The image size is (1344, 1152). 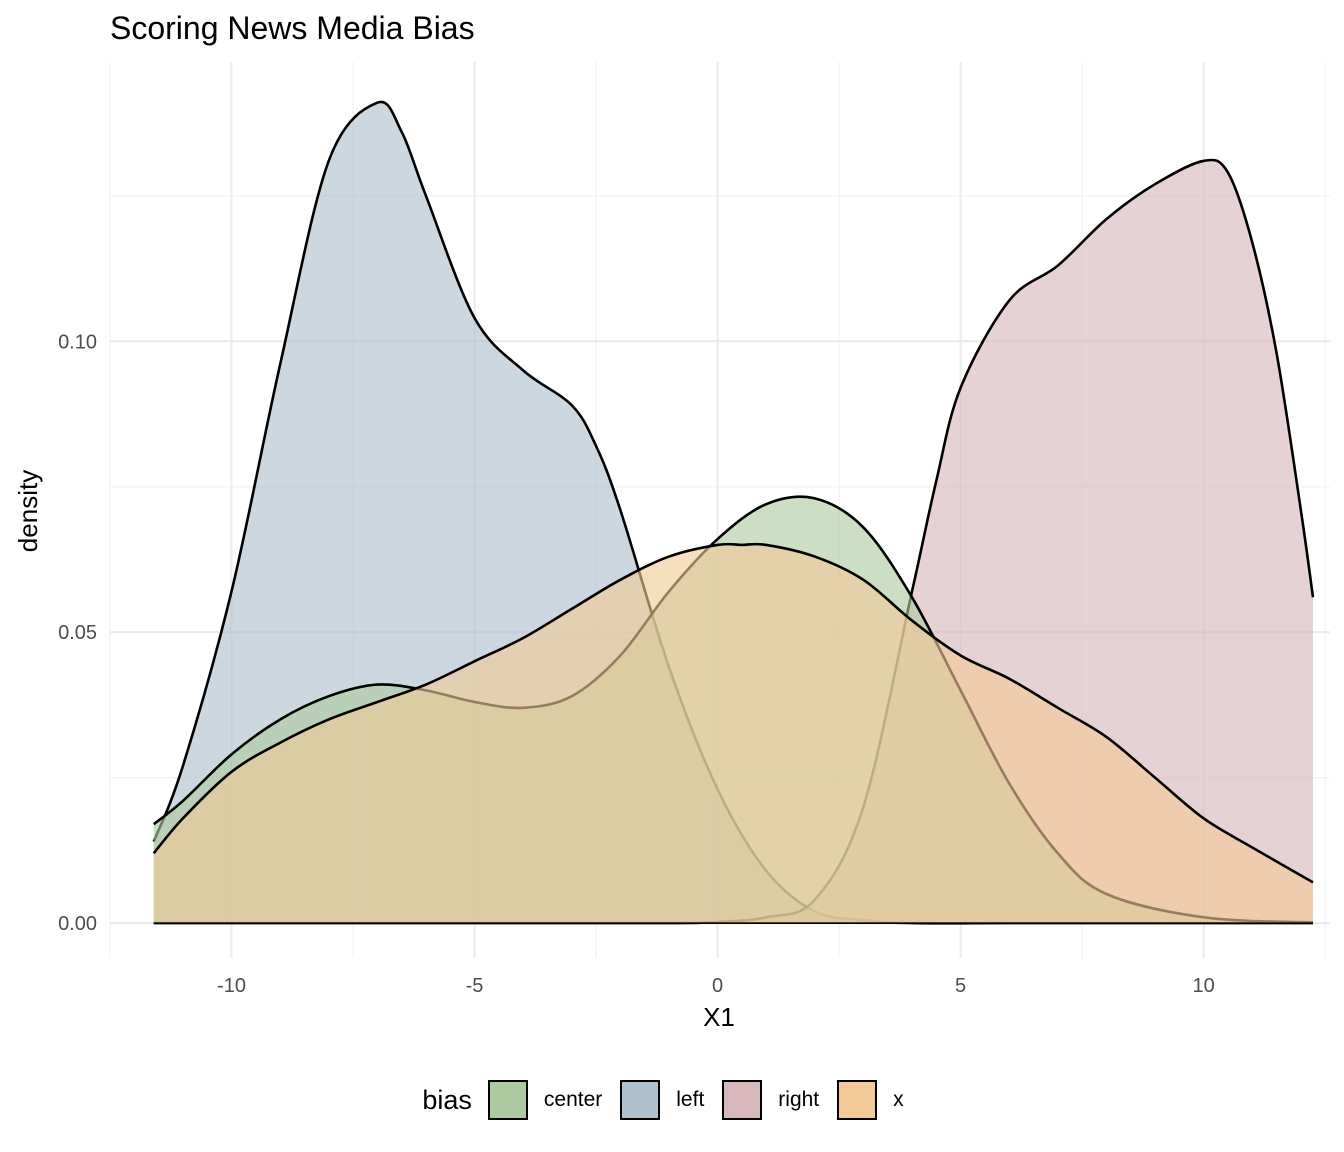 What do you see at coordinates (640, 1100) in the screenshot?
I see `legend-key-left` at bounding box center [640, 1100].